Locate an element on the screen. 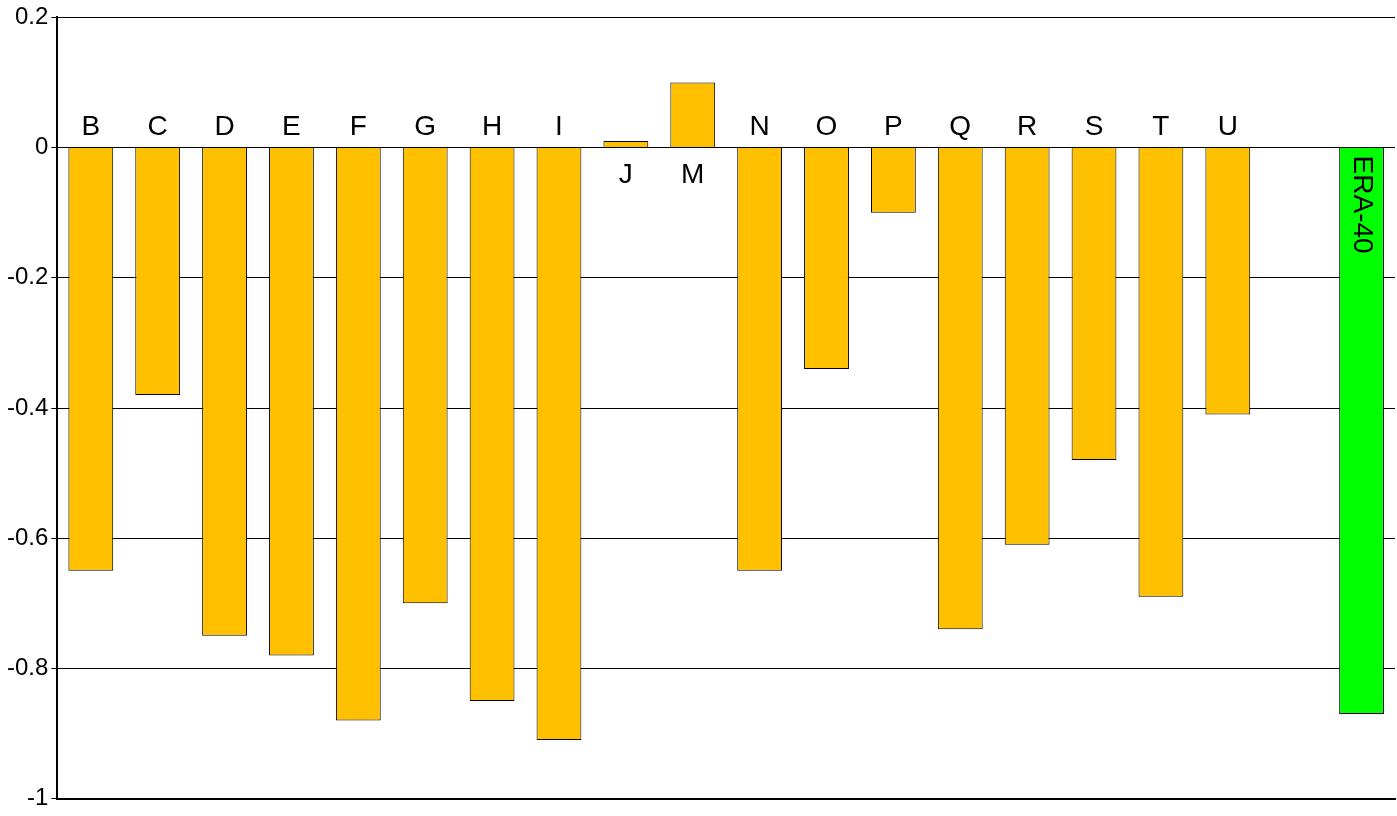 The image size is (1397, 816). y-tick-label: 0.2 is located at coordinates (31, 16).